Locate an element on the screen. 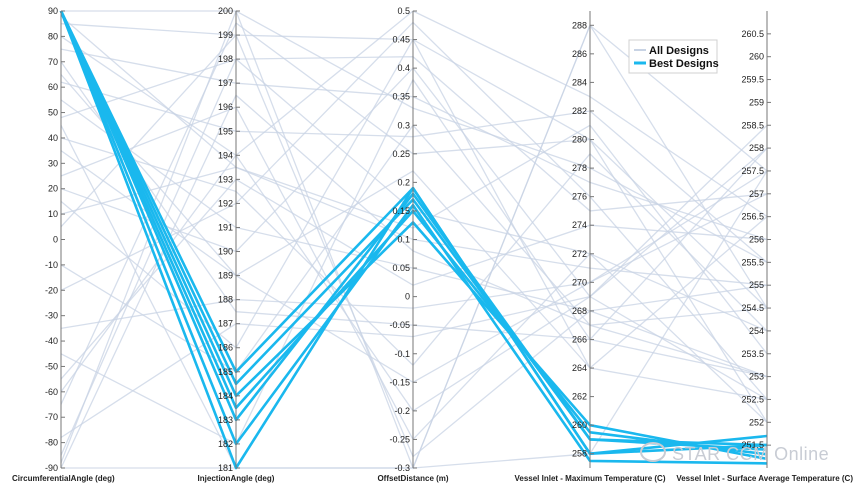 Image resolution: width=865 pixels, height=489 pixels. tick-label: 0.15 is located at coordinates (401, 211).